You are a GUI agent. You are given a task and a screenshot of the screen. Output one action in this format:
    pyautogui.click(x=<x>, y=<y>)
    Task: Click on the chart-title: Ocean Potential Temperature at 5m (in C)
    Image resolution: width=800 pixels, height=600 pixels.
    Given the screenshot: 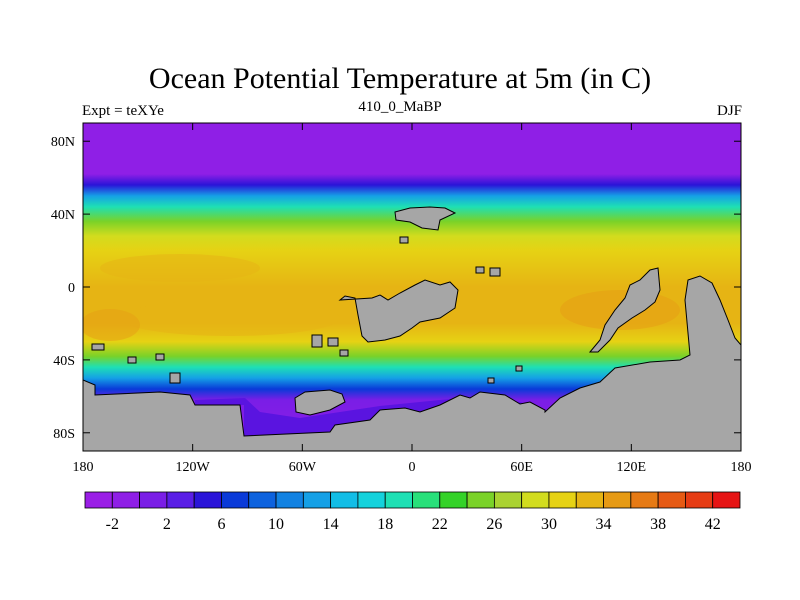 What is the action you would take?
    pyautogui.click(x=400, y=78)
    